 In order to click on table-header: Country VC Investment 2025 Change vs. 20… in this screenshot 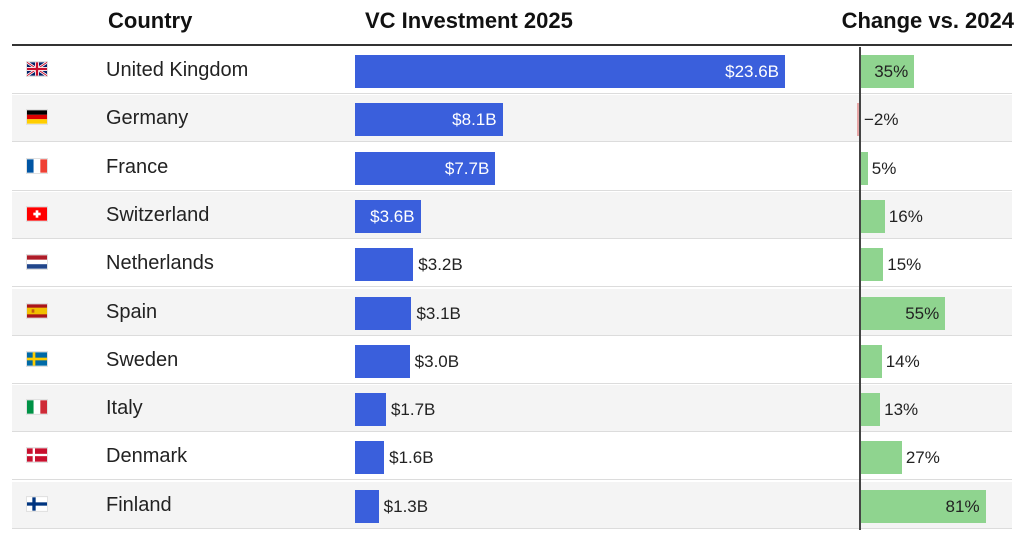, I will do `click(512, 22)`.